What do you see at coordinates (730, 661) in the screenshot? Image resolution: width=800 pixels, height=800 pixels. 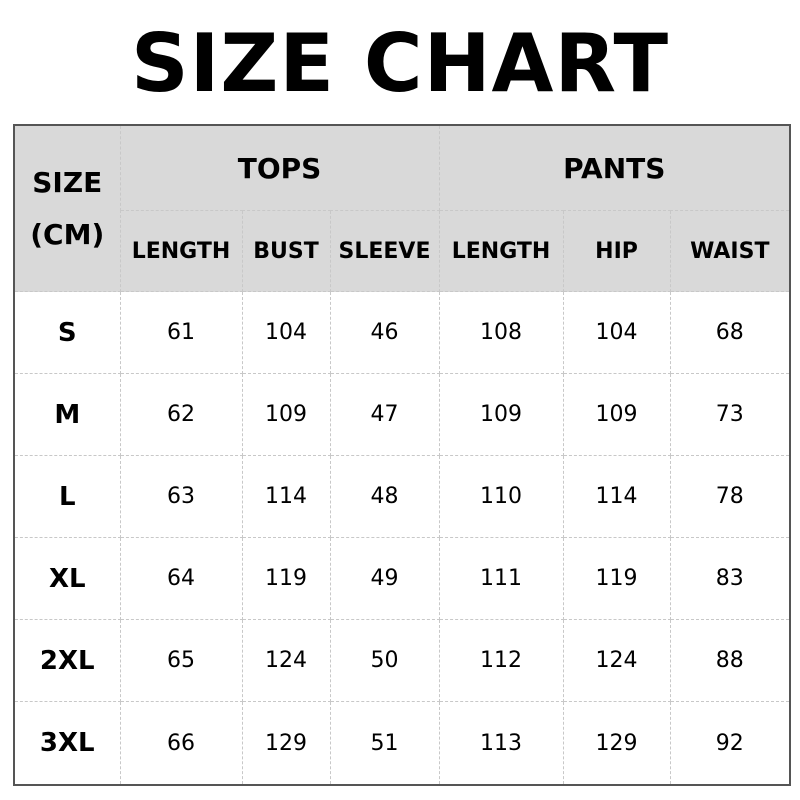 I see `value-cell: 88` at bounding box center [730, 661].